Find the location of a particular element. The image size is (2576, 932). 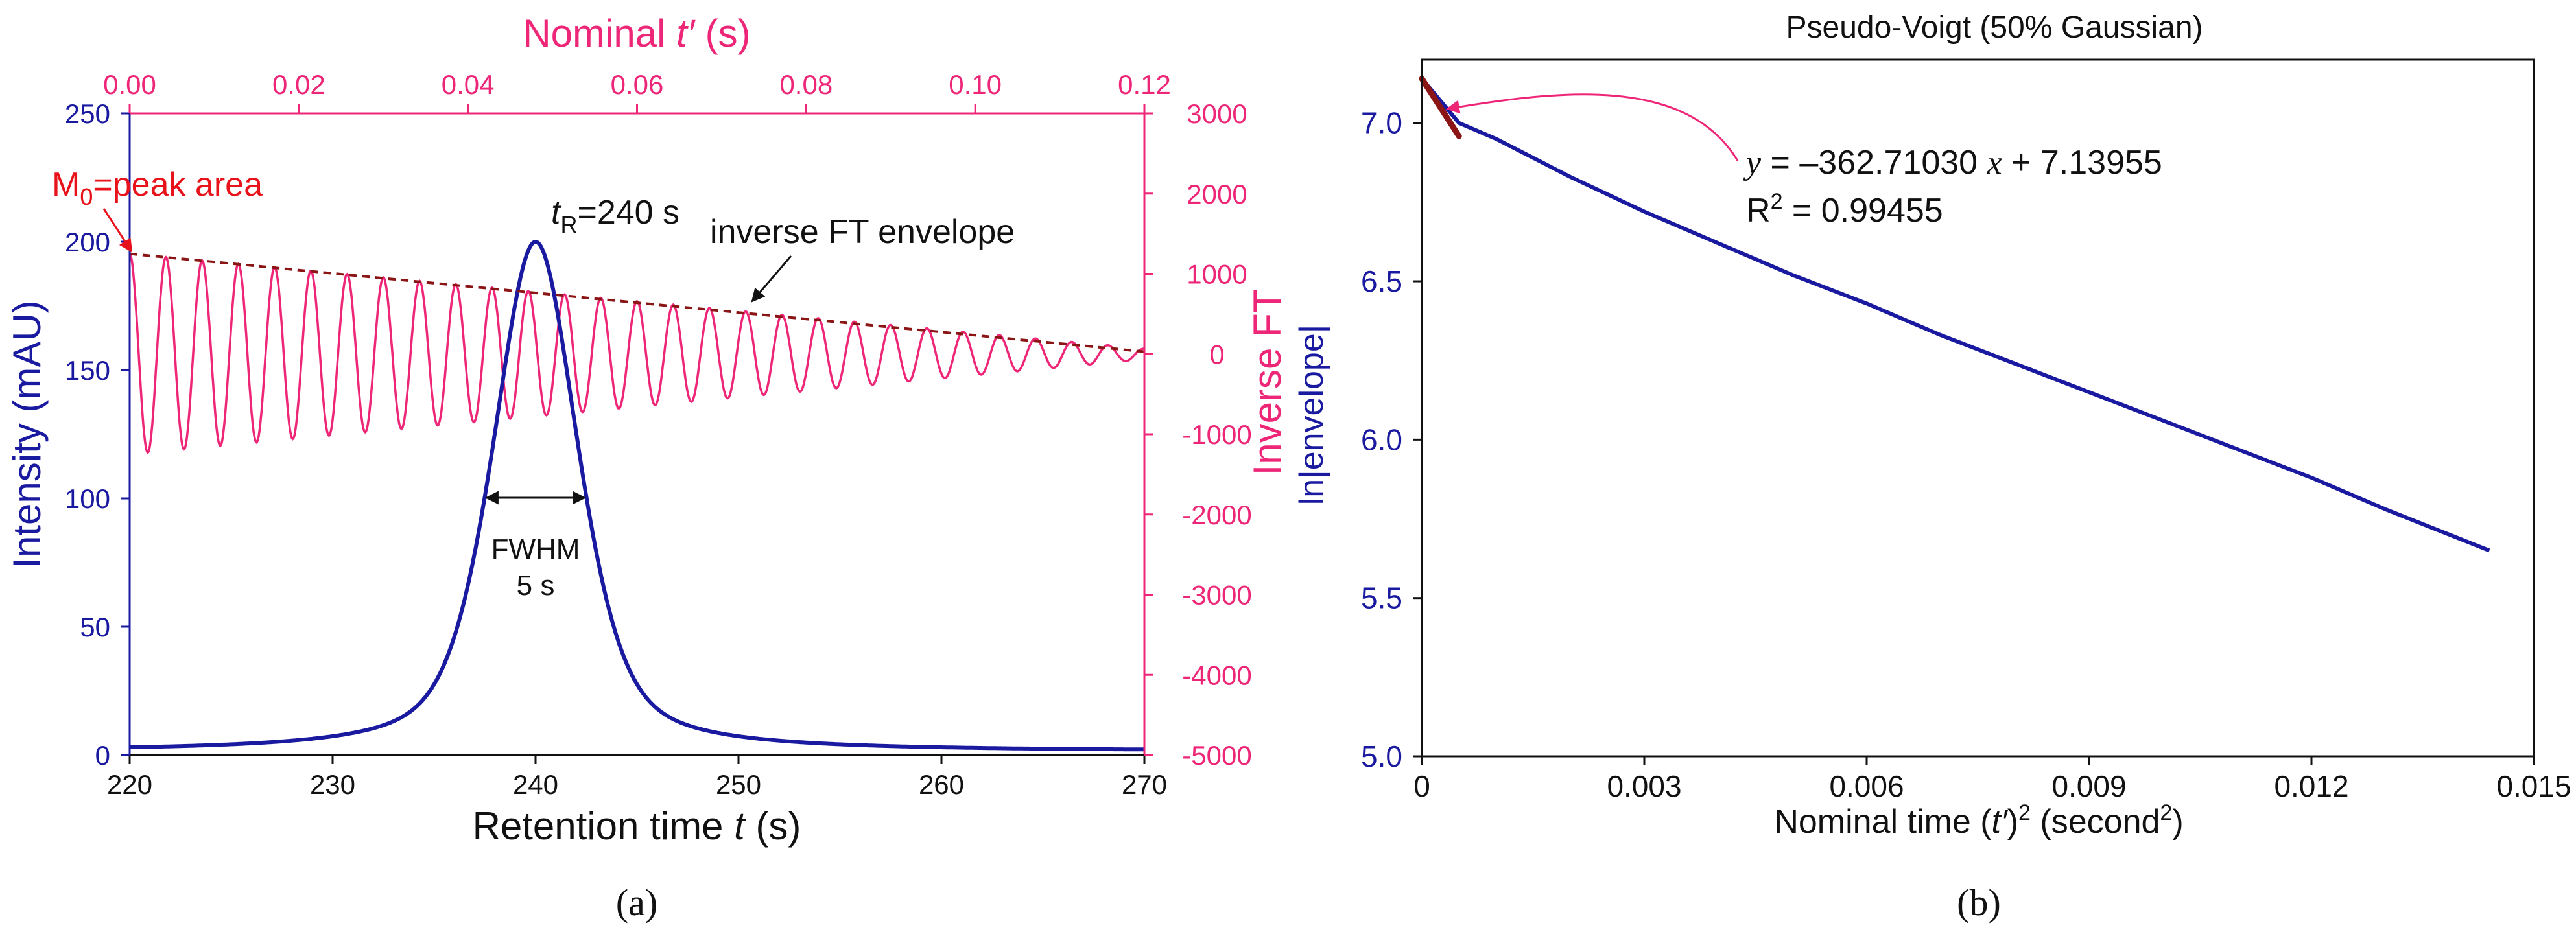

panel-b-y-tick-label: 6.0 is located at coordinates (1381, 440).